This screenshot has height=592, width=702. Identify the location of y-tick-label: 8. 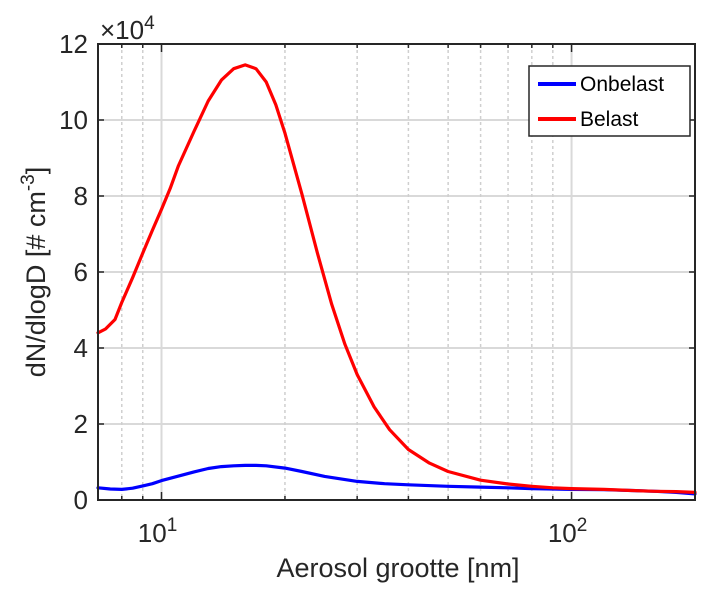
(81, 196).